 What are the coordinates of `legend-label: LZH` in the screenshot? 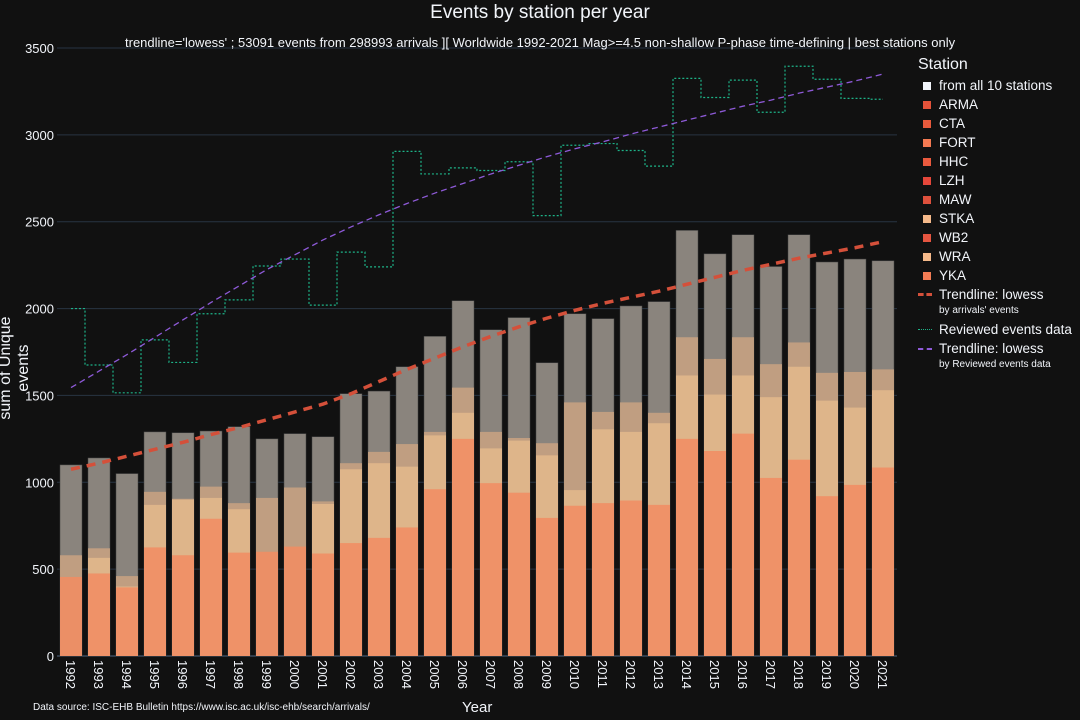 It's located at (952, 180).